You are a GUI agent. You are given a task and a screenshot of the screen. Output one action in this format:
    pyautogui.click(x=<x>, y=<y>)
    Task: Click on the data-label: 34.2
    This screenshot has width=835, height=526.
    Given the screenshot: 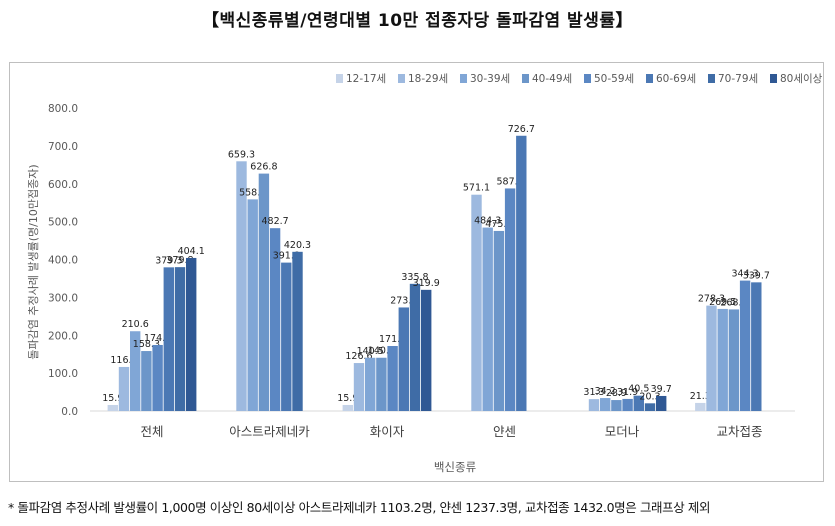 What is the action you would take?
    pyautogui.click(x=605, y=391)
    